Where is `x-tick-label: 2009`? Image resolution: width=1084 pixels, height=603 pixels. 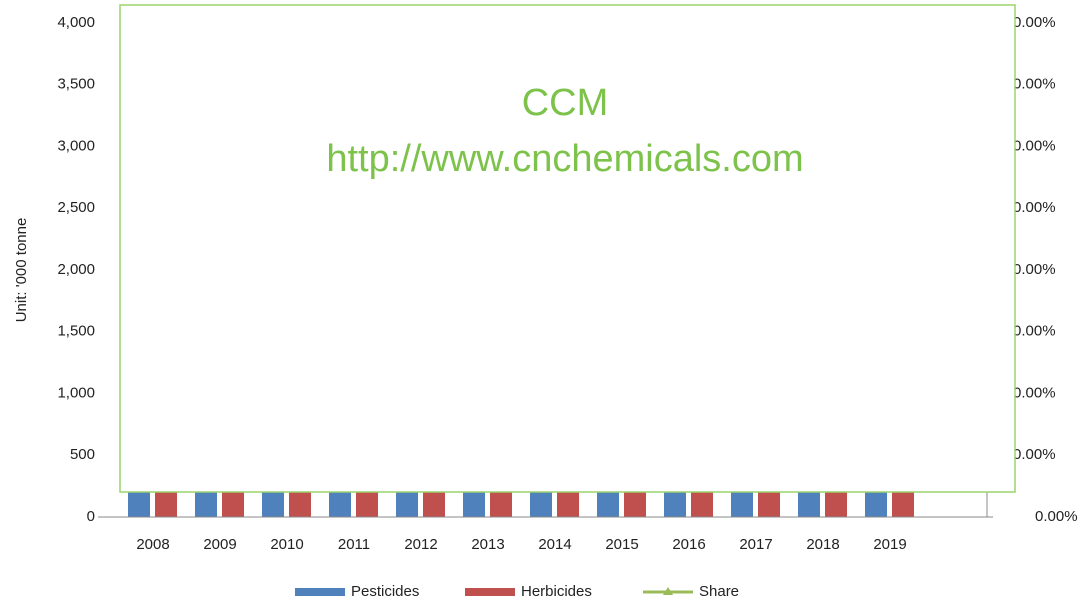
x-tick-label: 2009 is located at coordinates (219, 544).